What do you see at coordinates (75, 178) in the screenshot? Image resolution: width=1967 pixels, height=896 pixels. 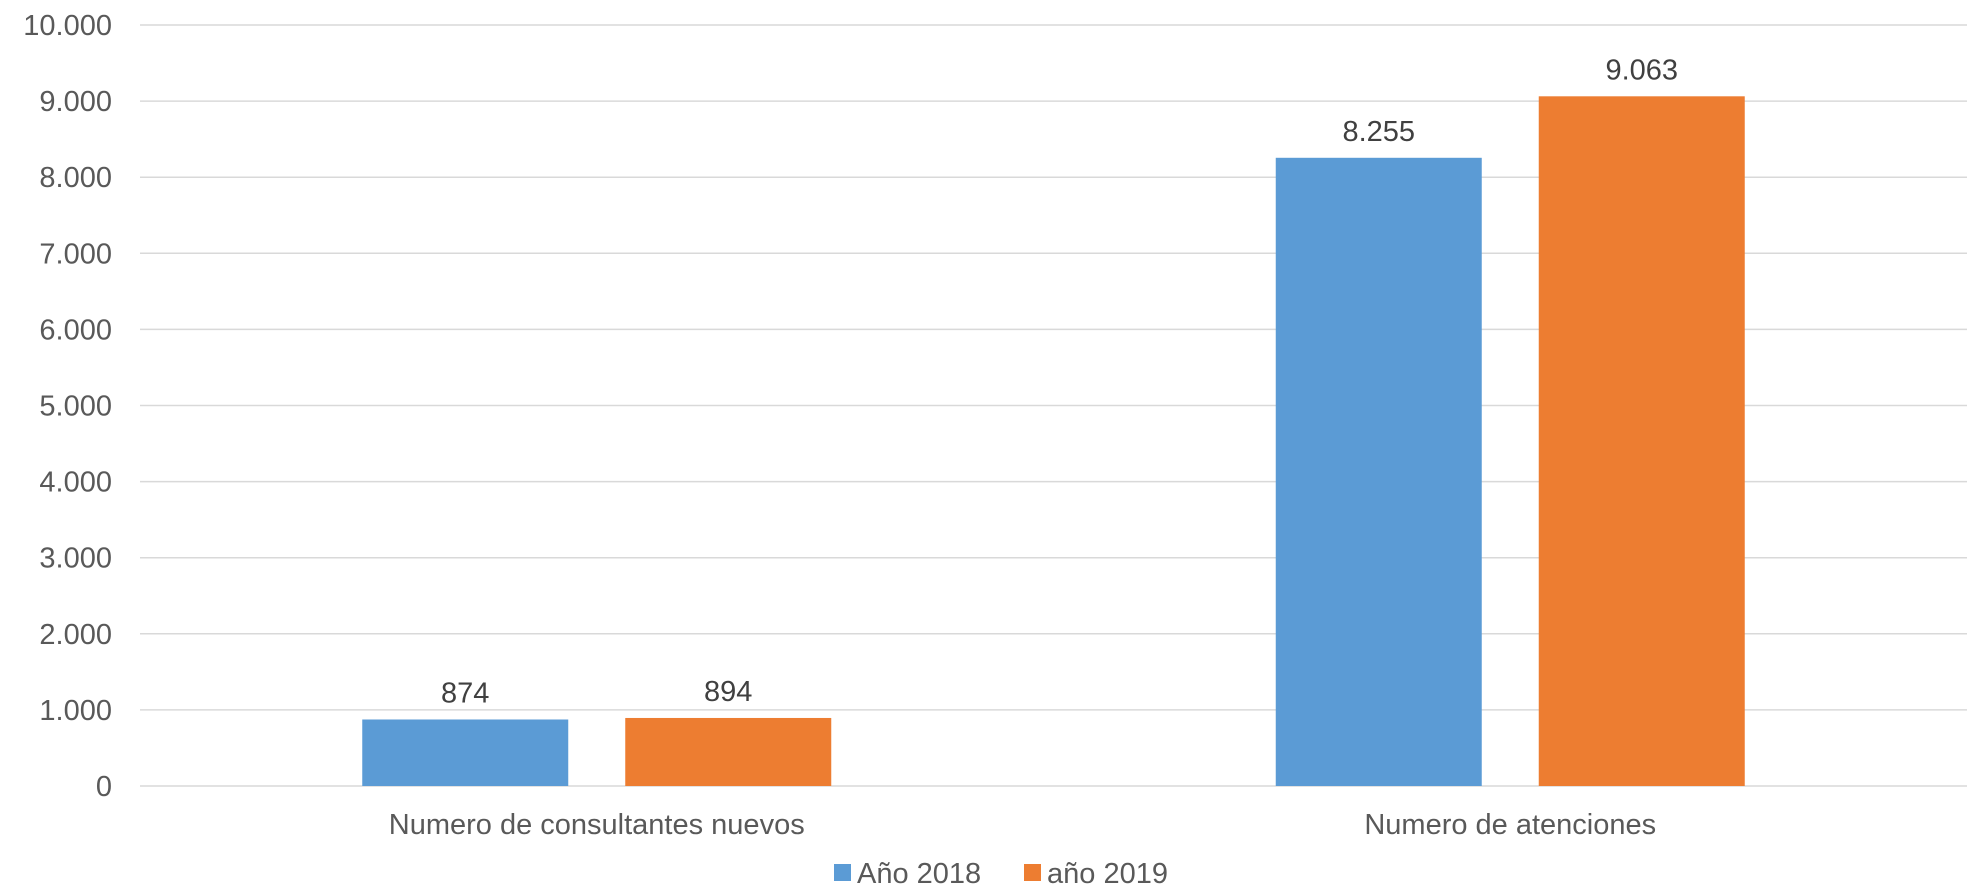 I see `y-tick-label: 8.000` at bounding box center [75, 178].